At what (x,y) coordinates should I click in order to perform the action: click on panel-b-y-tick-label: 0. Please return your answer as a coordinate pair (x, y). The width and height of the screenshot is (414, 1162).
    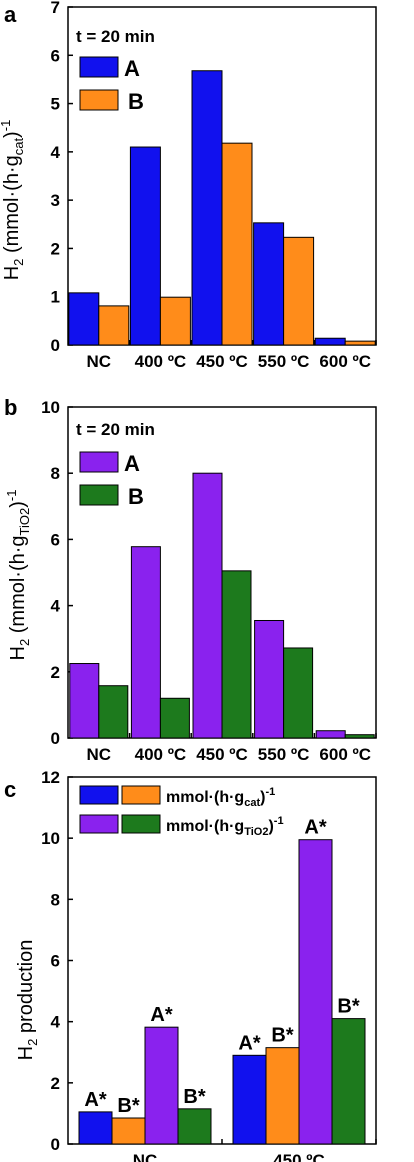
    Looking at the image, I should click on (55, 738).